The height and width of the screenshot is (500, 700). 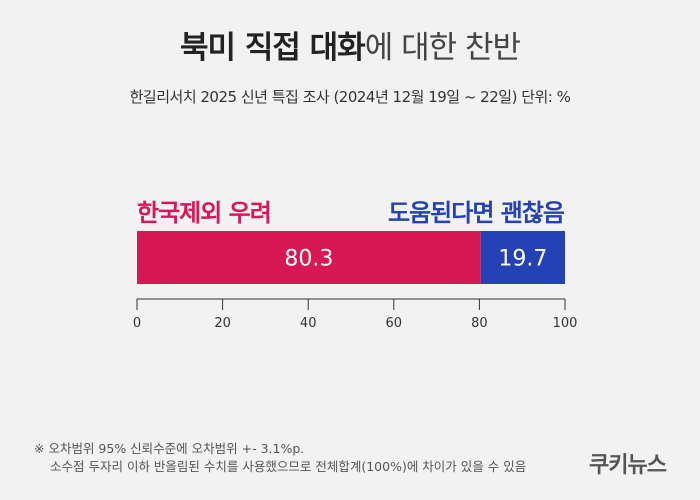 I want to click on x-tick-label-0: 0, so click(x=137, y=323).